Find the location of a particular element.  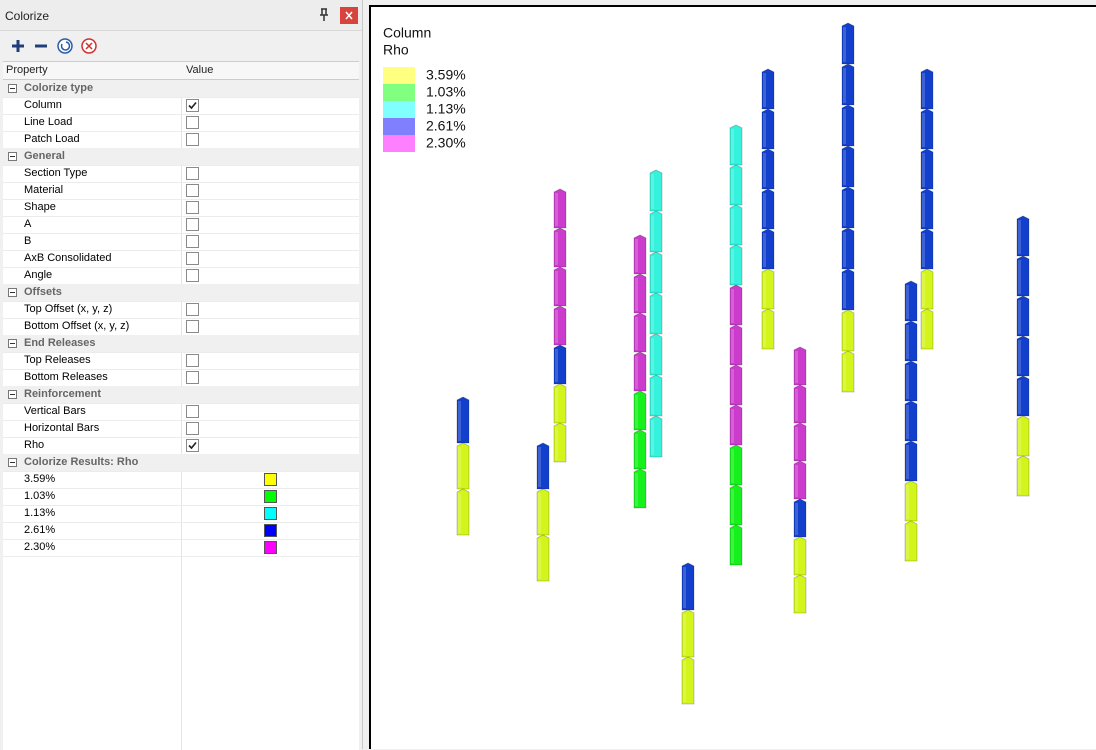

property-row: Line Load is located at coordinates (181, 123).